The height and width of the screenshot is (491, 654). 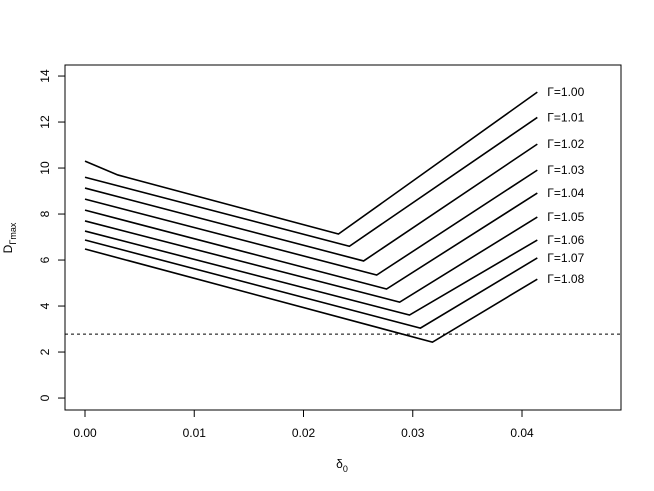 What do you see at coordinates (522, 433) in the screenshot?
I see `x-tick-label: 0.04` at bounding box center [522, 433].